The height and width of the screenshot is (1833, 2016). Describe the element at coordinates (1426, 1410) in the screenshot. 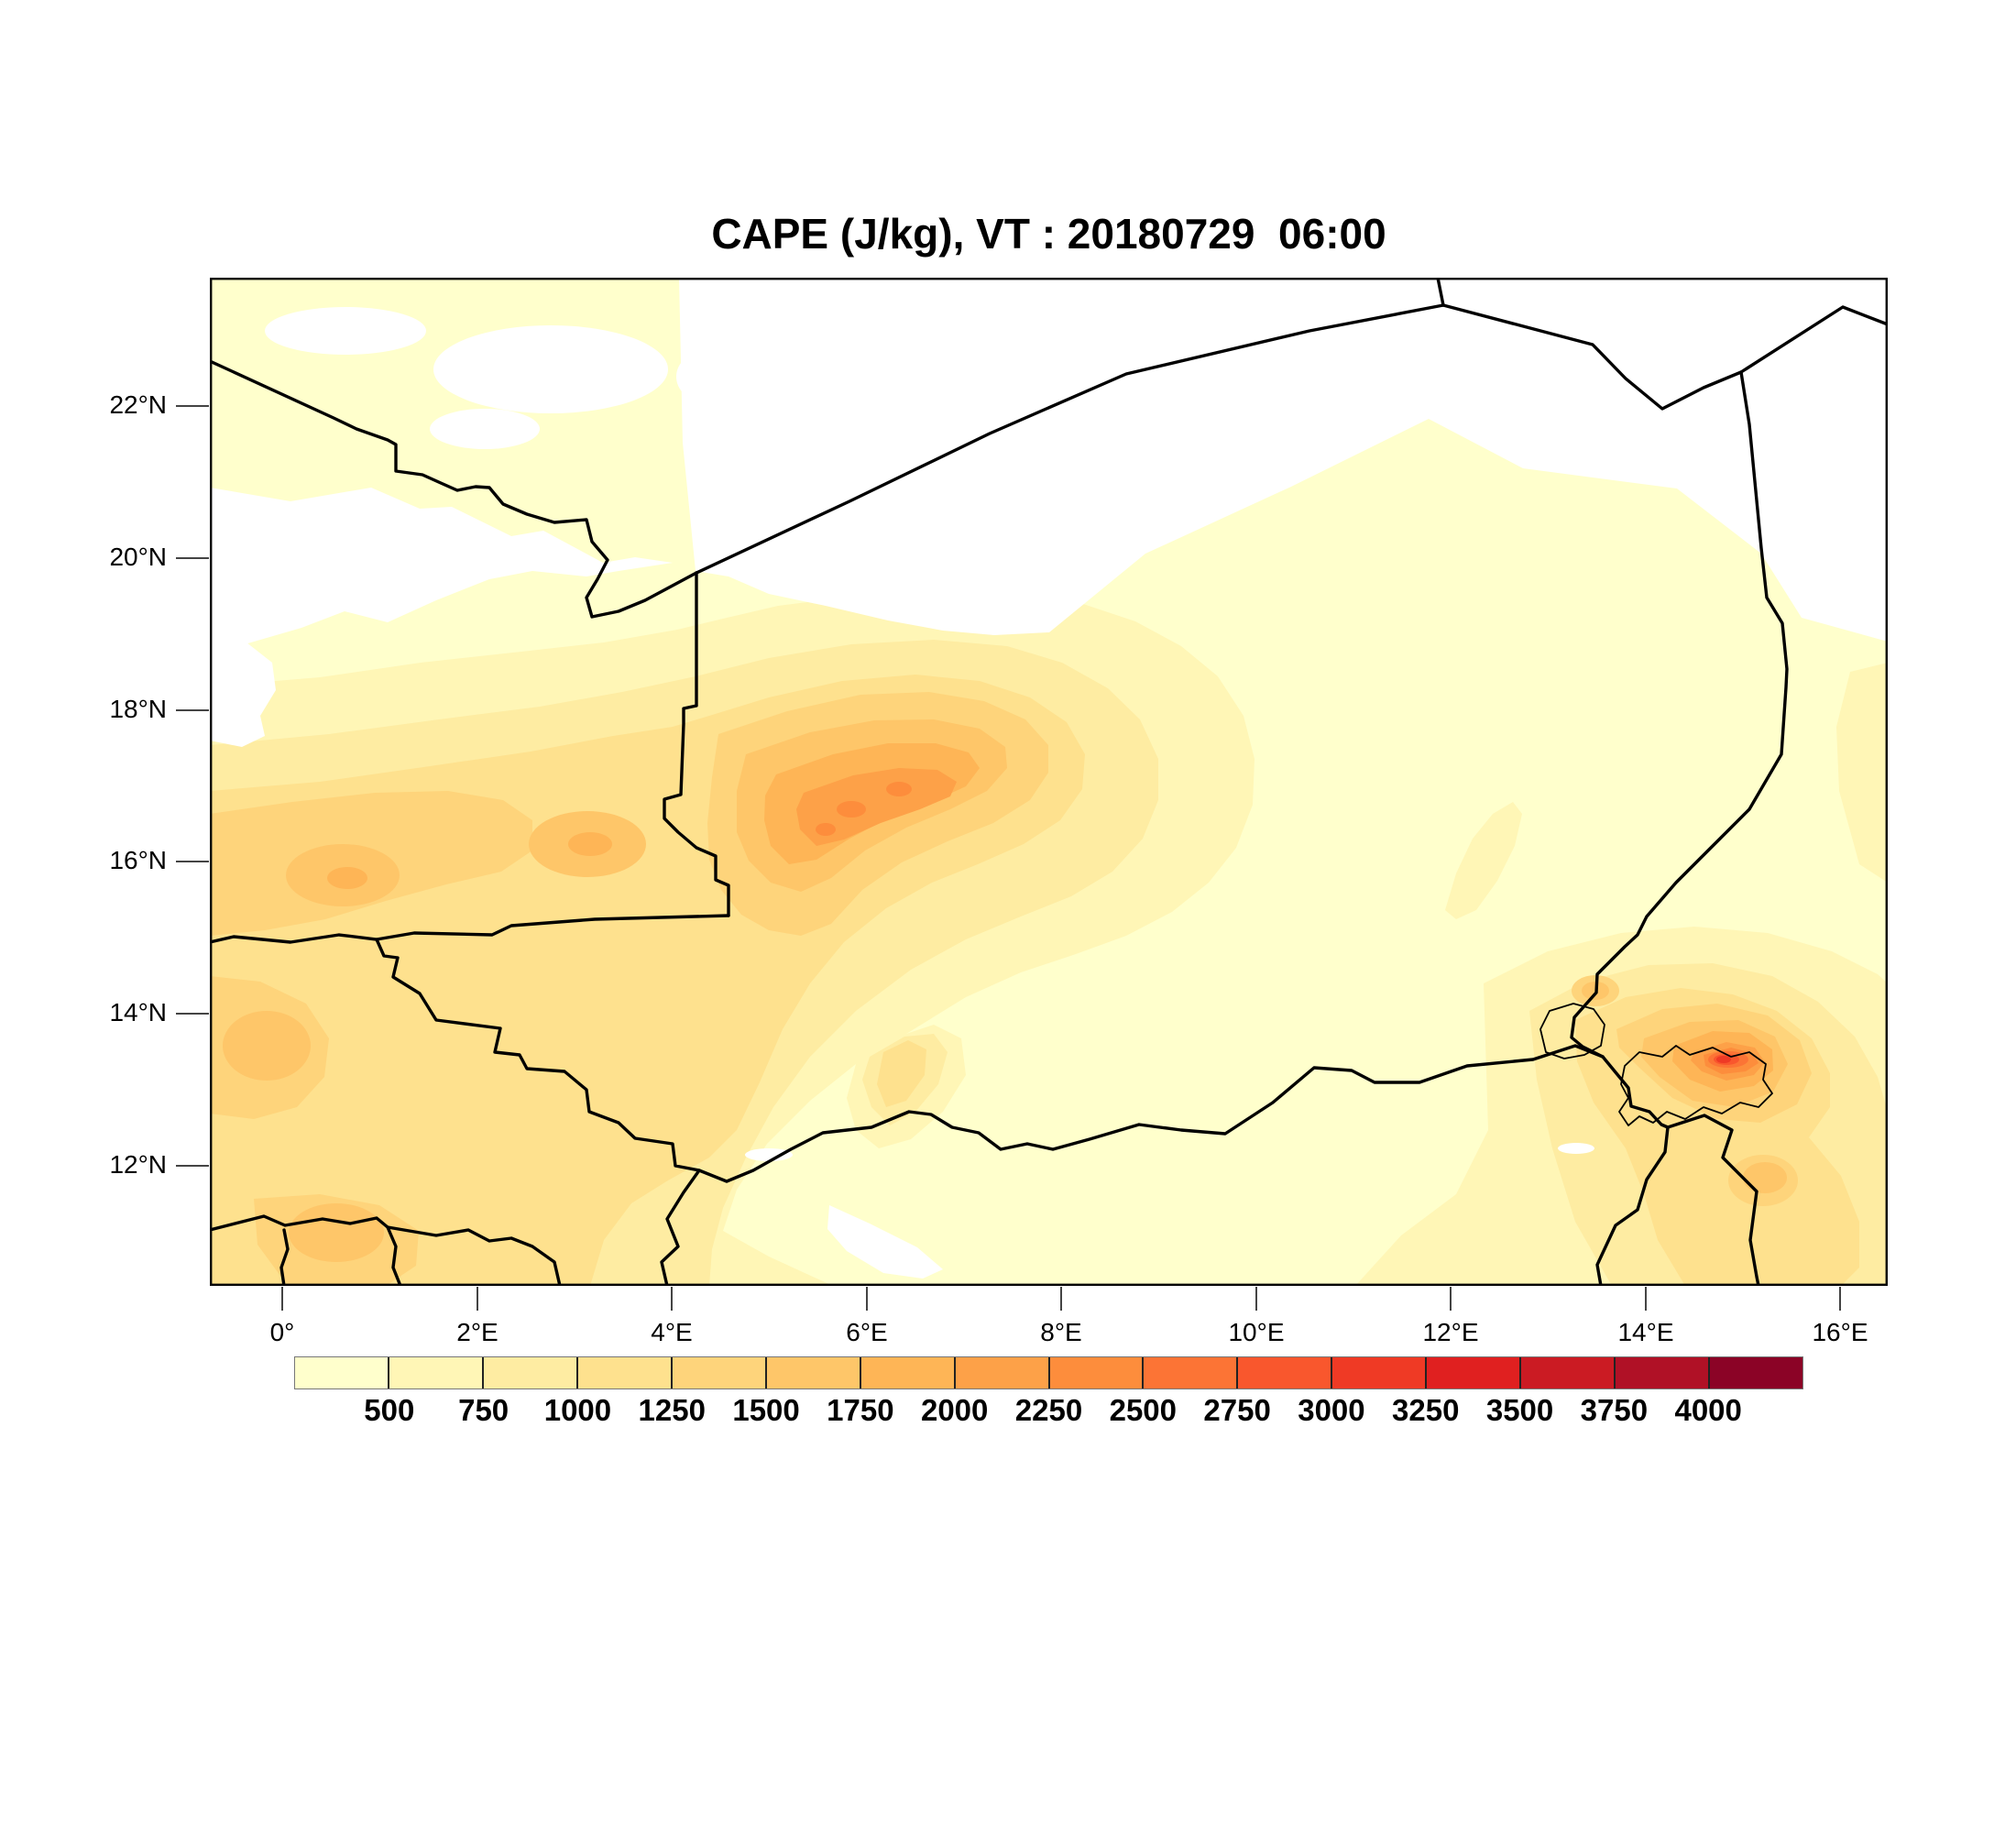

I see `colorbar-tick-label: 3250` at that location.